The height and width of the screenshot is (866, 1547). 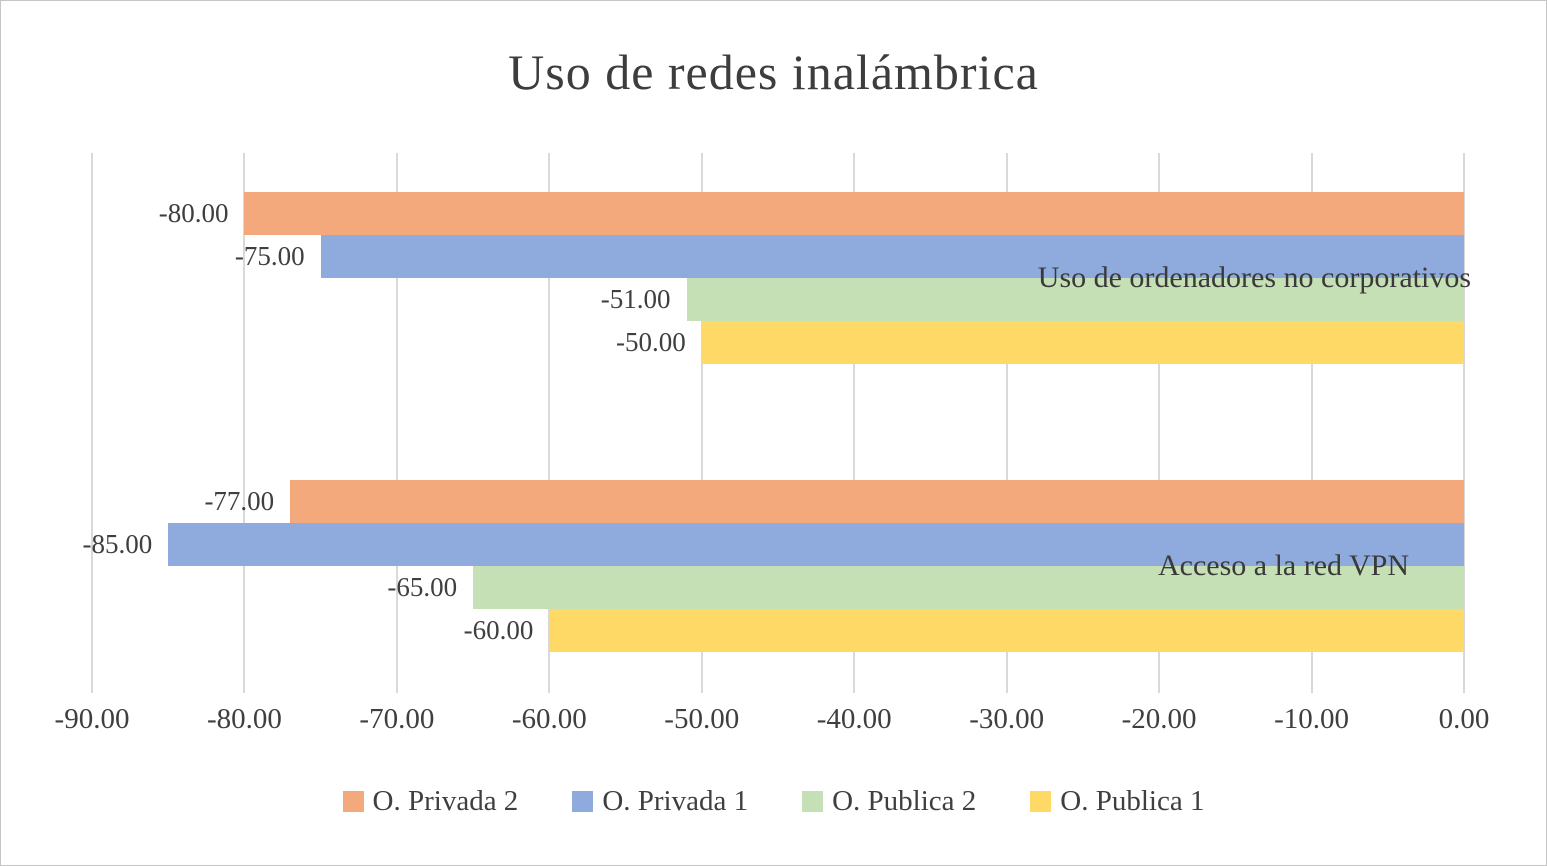 What do you see at coordinates (239, 501) in the screenshot?
I see `bar-value-label: -77.00` at bounding box center [239, 501].